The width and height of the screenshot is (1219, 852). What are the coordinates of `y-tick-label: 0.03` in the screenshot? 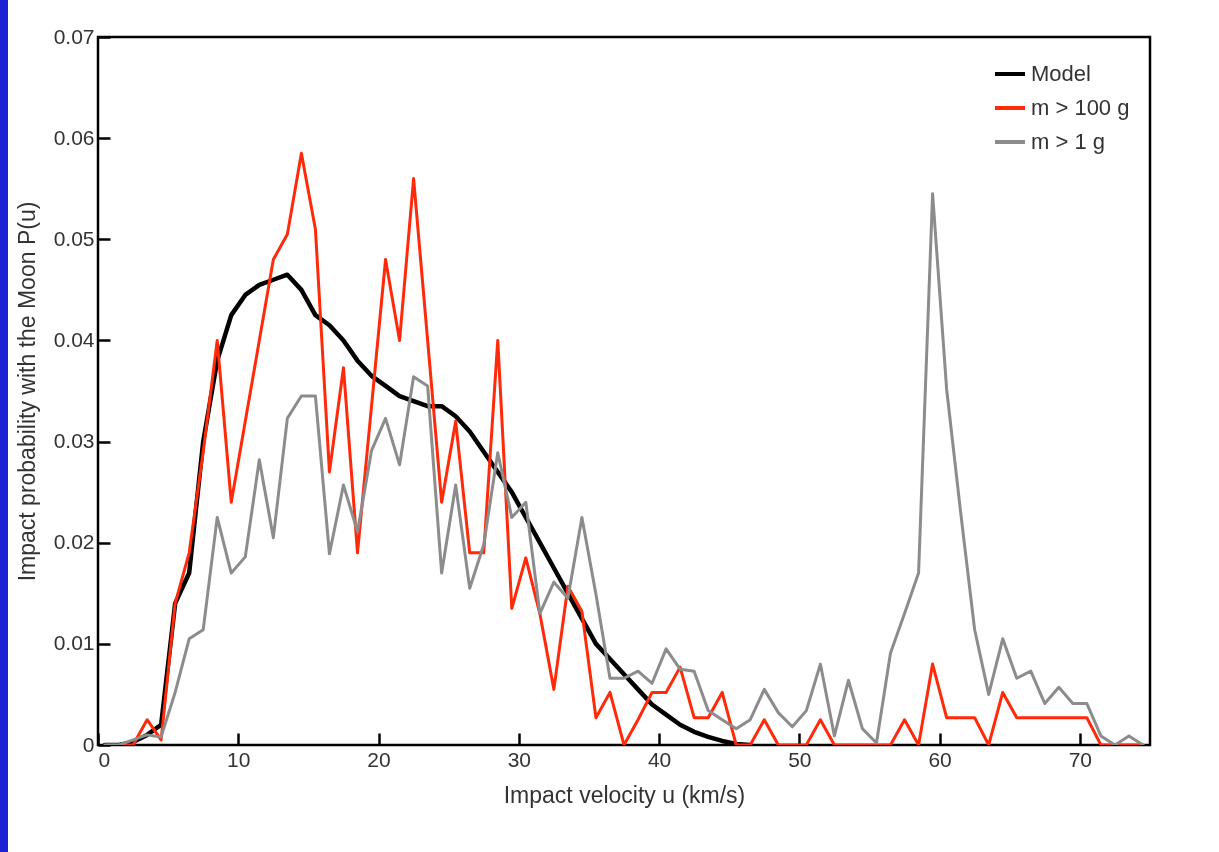 It's located at (74, 441).